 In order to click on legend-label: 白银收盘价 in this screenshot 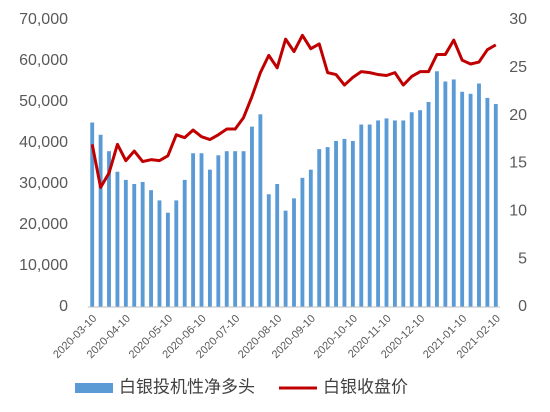, I will do `click(365, 386)`.